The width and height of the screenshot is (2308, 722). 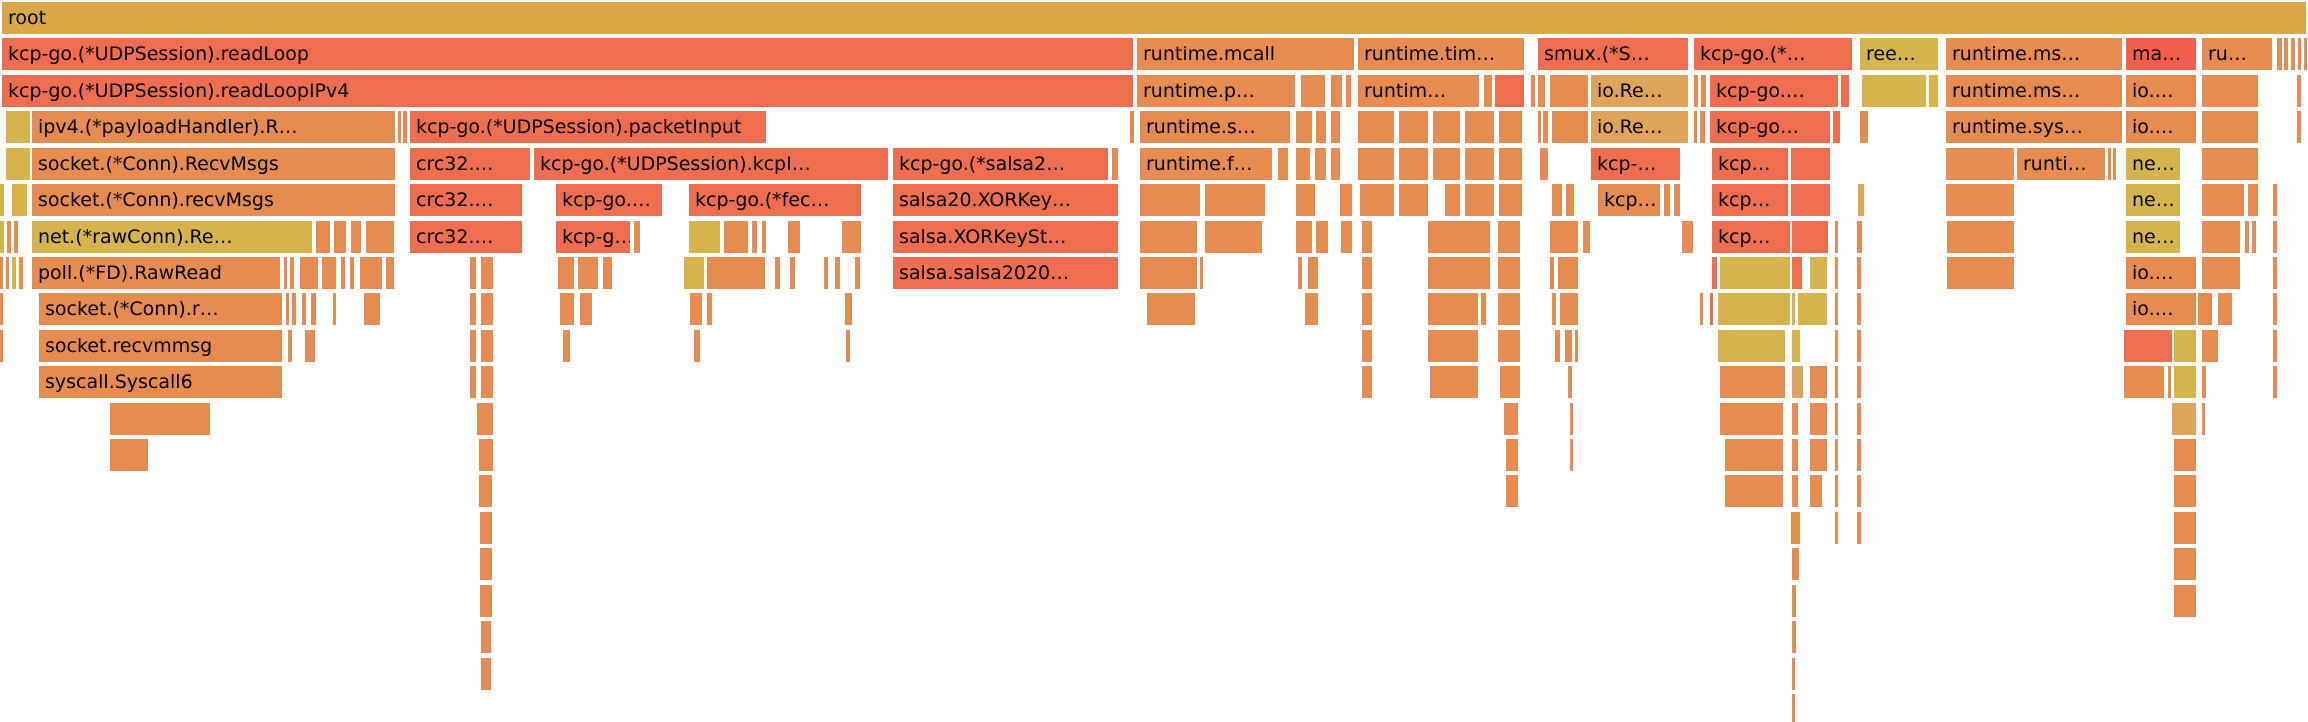 I want to click on frame-root: root, so click(x=1154, y=18).